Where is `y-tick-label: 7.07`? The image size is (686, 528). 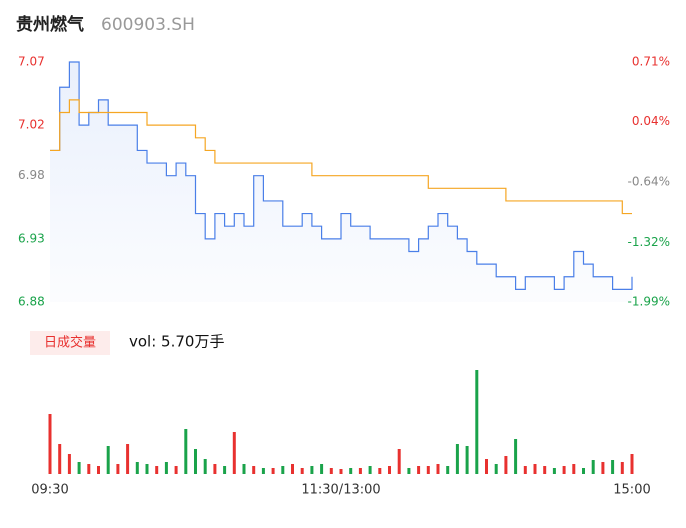 y-tick-label: 7.07 is located at coordinates (31, 62).